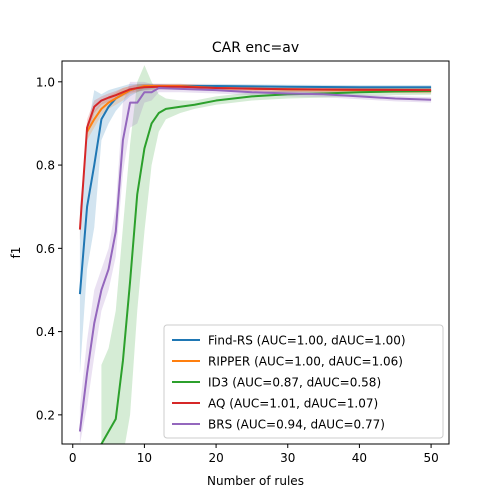  I want to click on legend-label-ripper: RIPPER (AUC=1.00, dAUC=1.06), so click(305, 362).